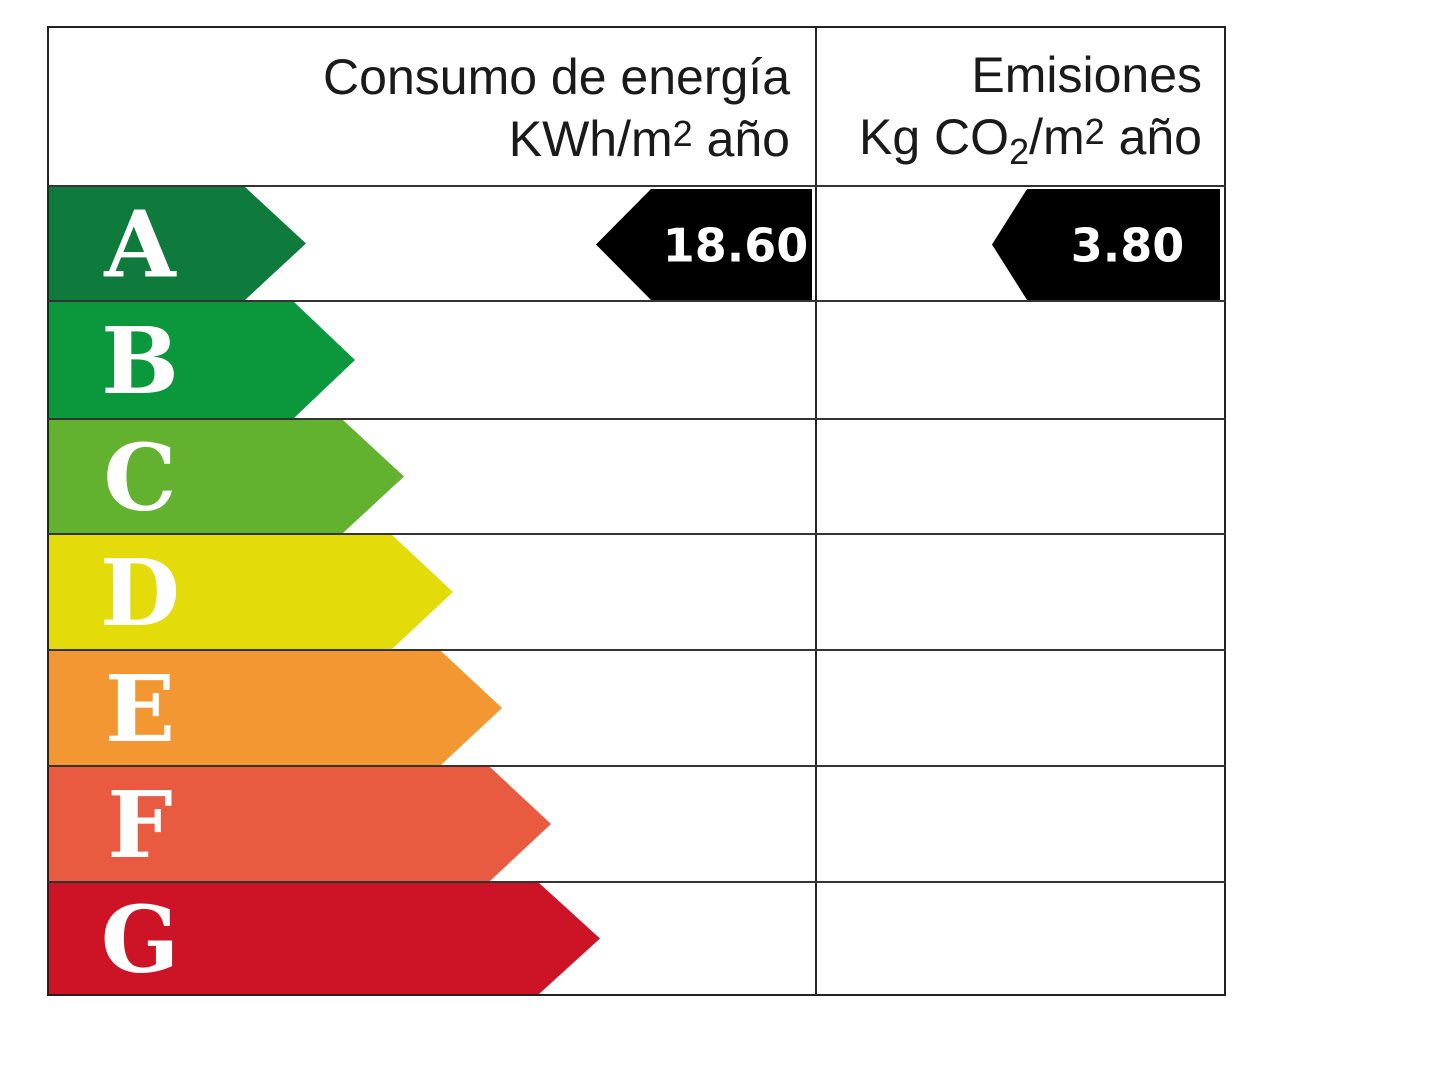 This screenshot has width=1440, height=1080. Describe the element at coordinates (1086, 75) in the screenshot. I see `emissions-title: Emisiones` at that location.